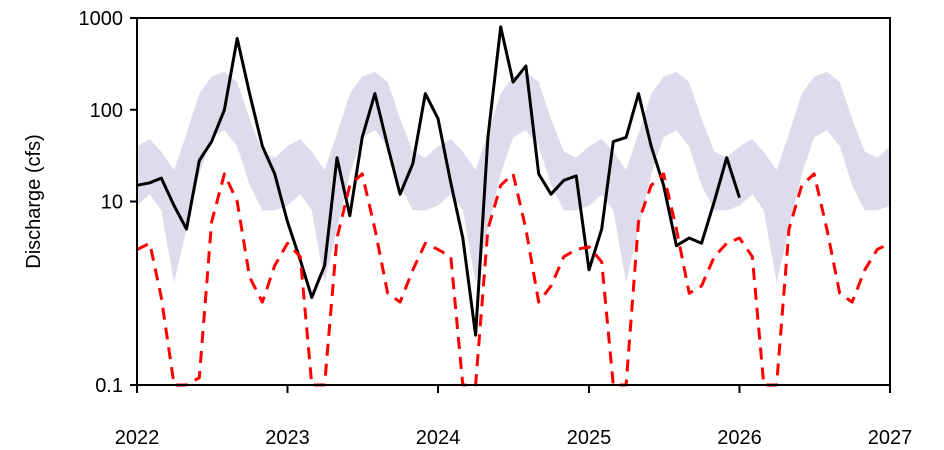 Image resolution: width=944 pixels, height=450 pixels. Describe the element at coordinates (112, 203) in the screenshot. I see `y-tick-label: 10` at that location.